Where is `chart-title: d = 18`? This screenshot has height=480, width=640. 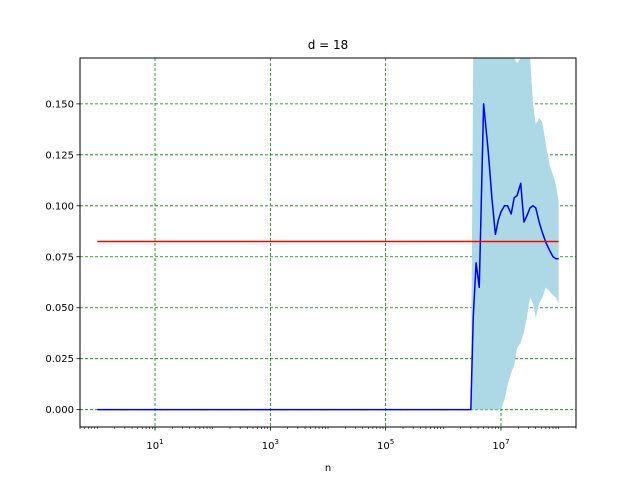 chart-title: d = 18 is located at coordinates (328, 45).